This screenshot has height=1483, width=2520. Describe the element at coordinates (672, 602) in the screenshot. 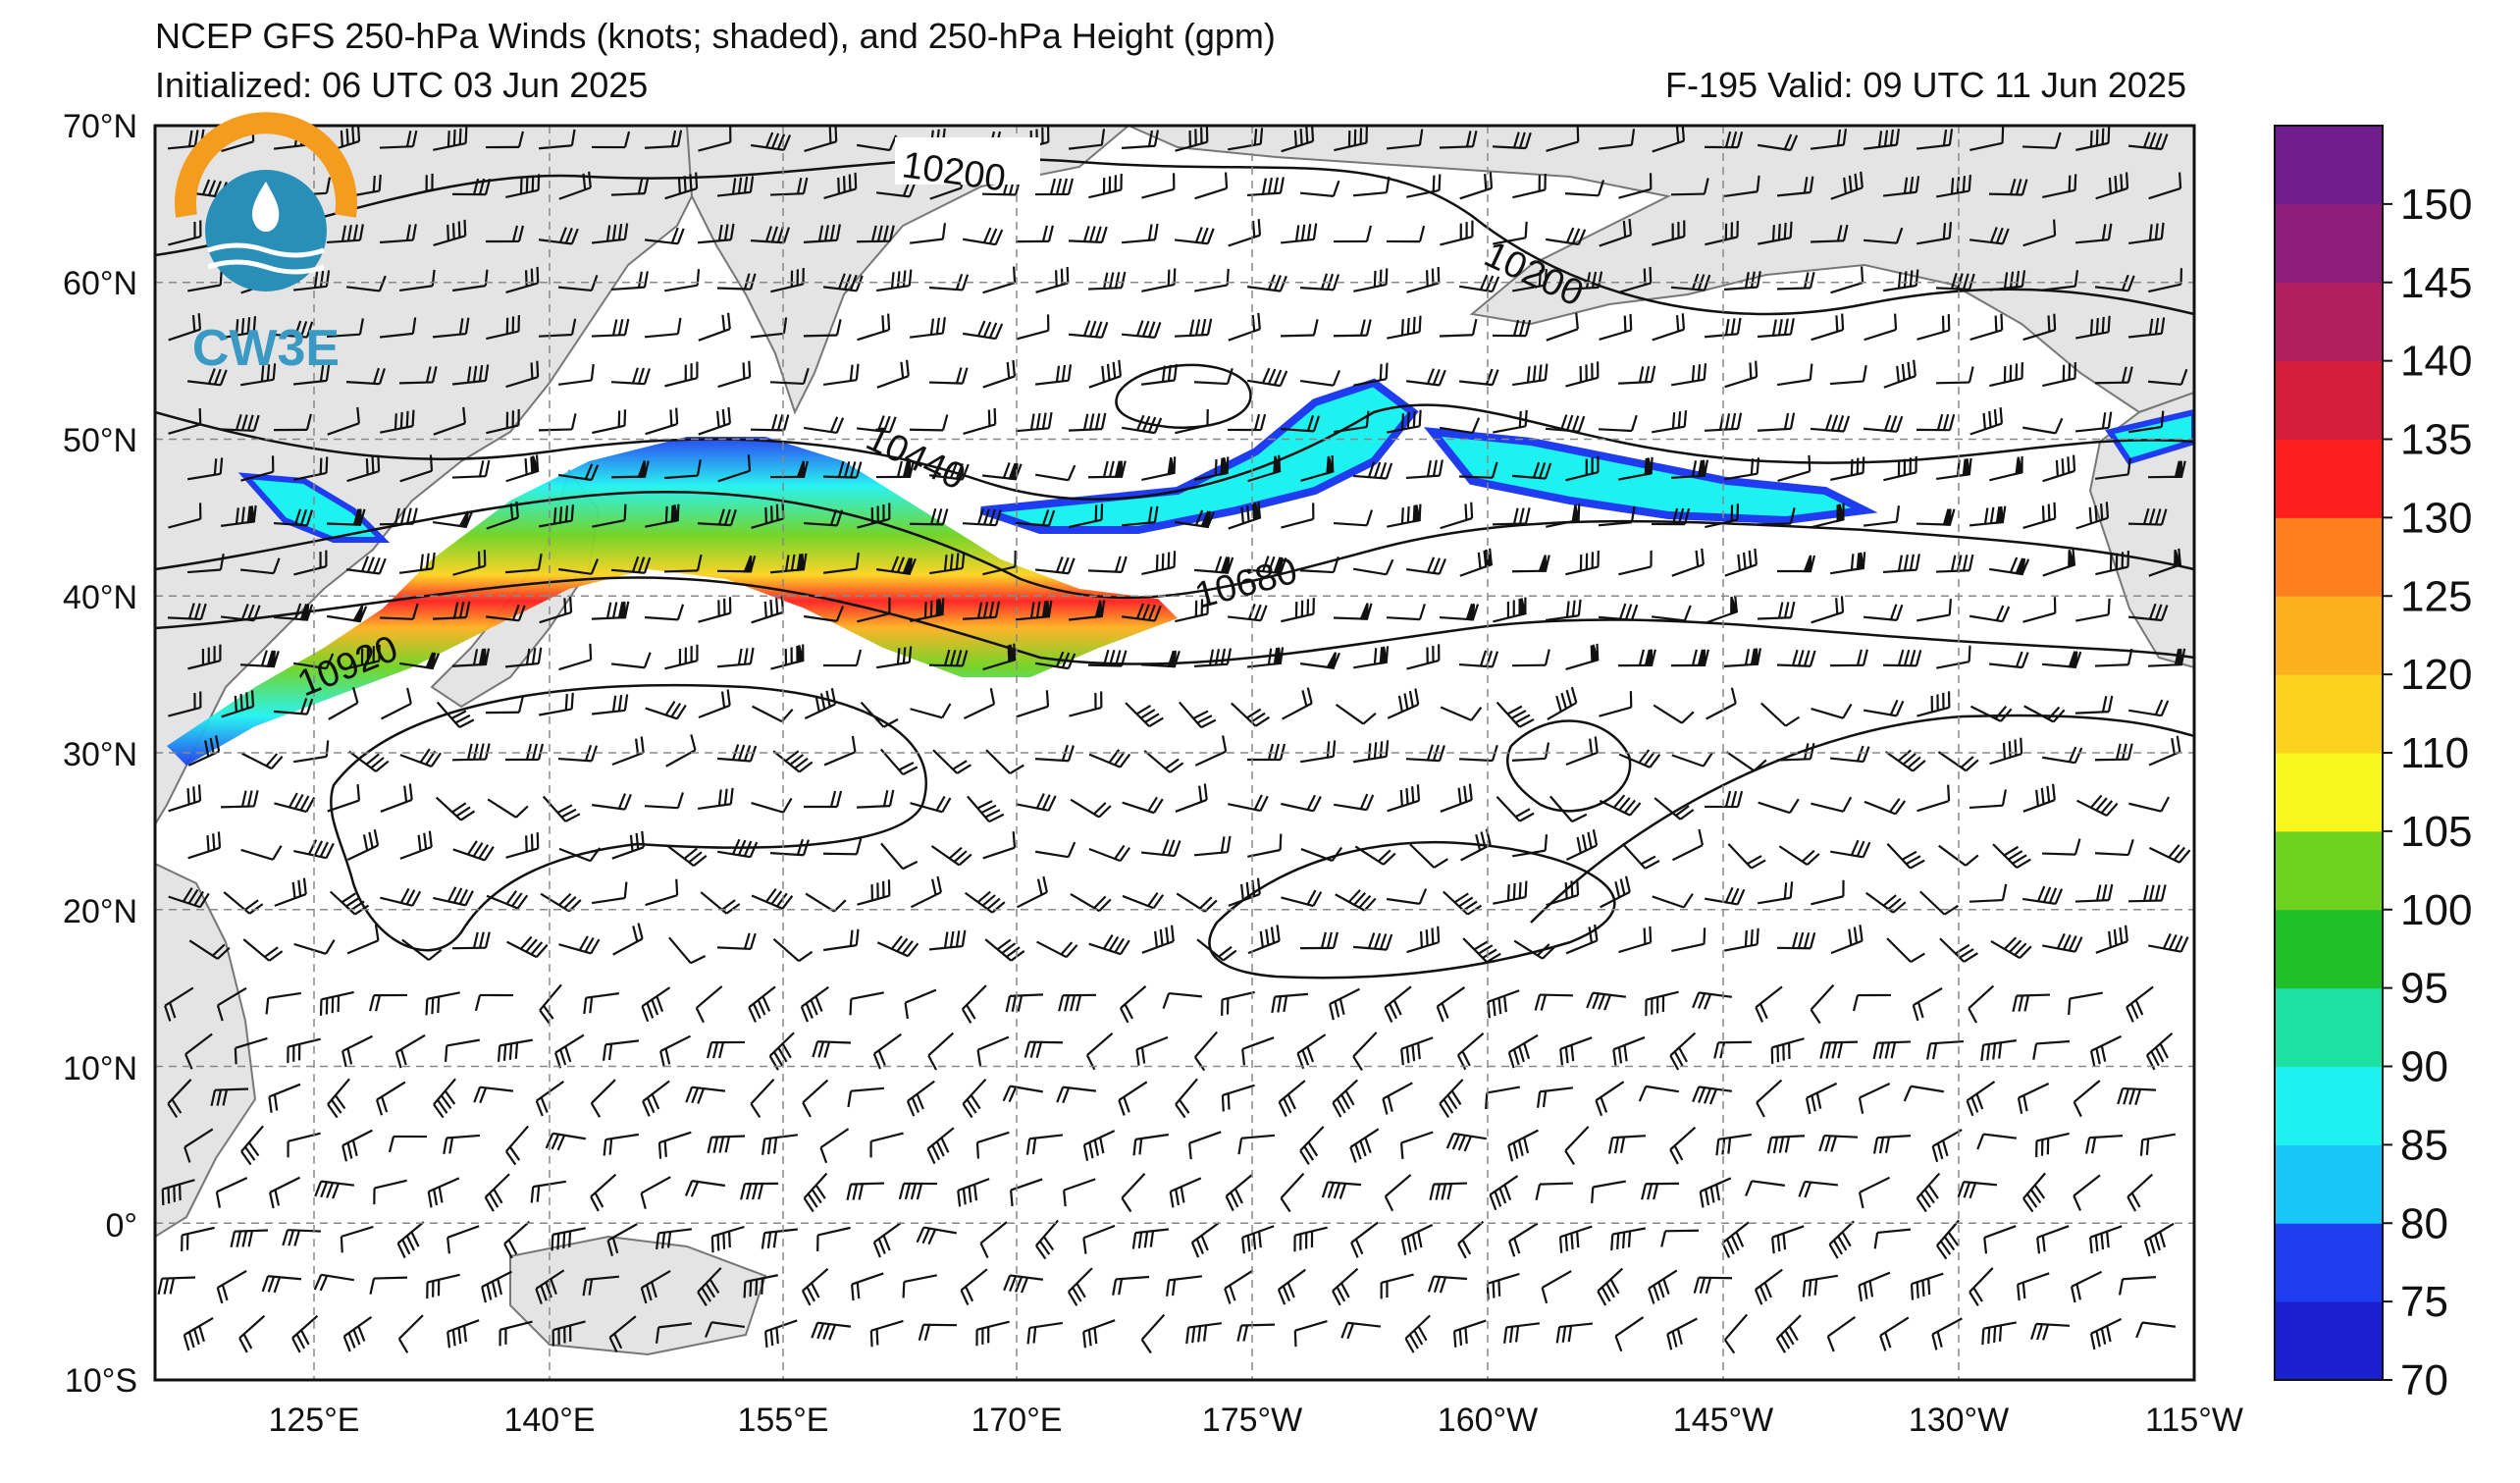

I see `pacific-jet-core` at that location.